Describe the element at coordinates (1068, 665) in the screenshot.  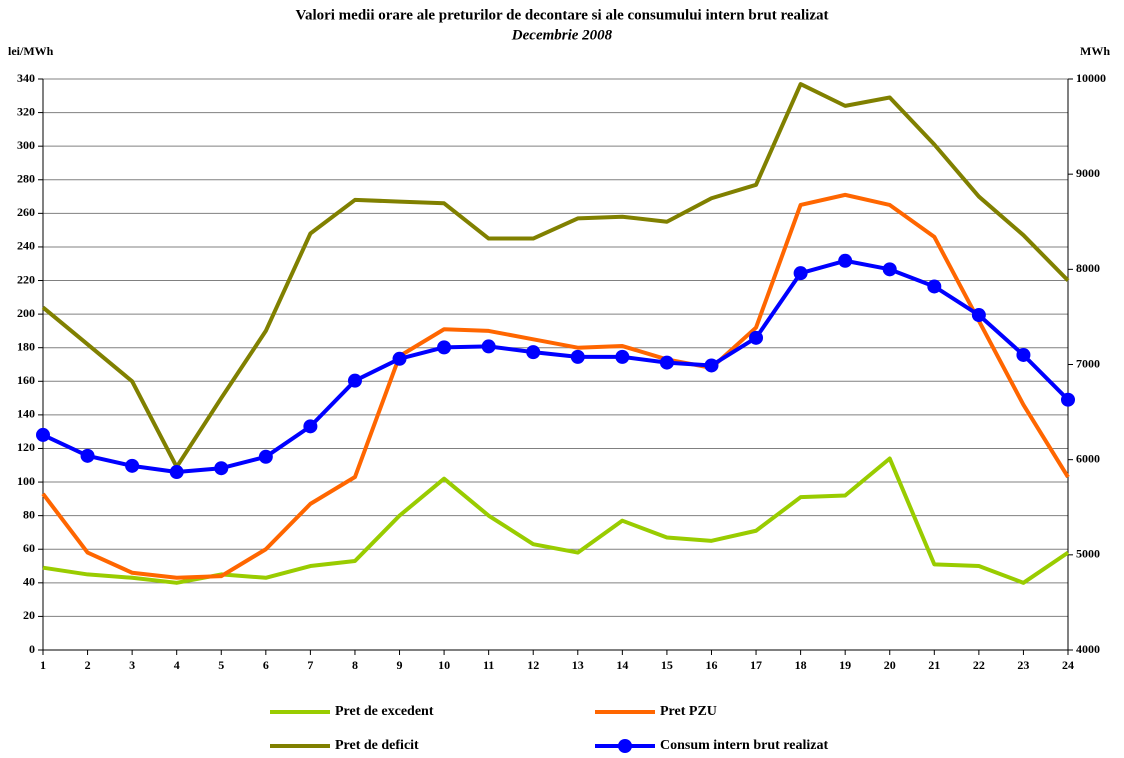
I see `x-tick-label: 24` at that location.